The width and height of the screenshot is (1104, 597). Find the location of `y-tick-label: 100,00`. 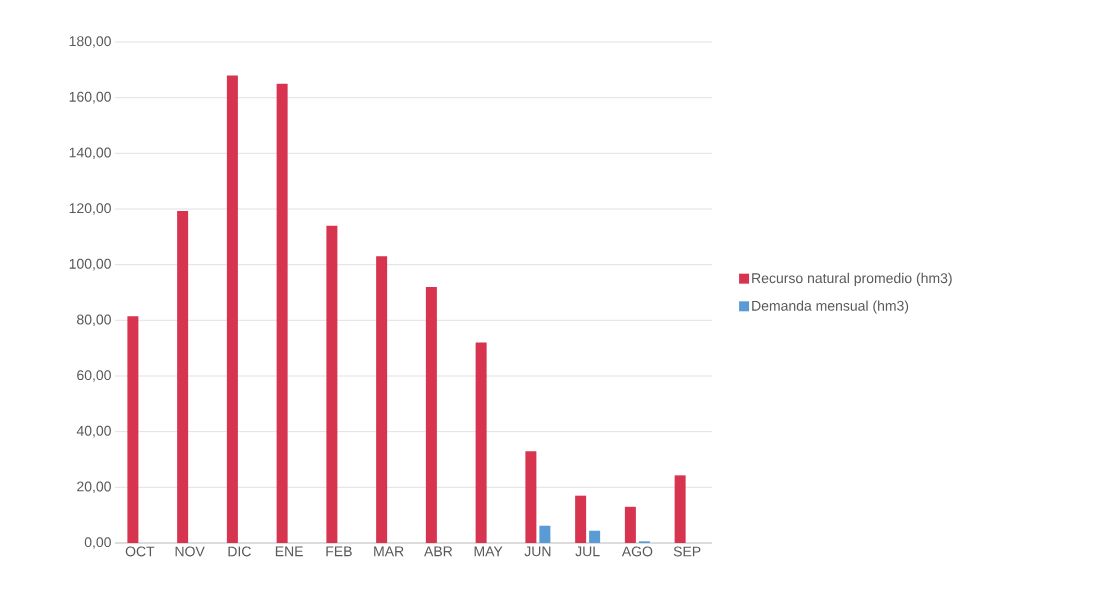

y-tick-label: 100,00 is located at coordinates (90, 264).